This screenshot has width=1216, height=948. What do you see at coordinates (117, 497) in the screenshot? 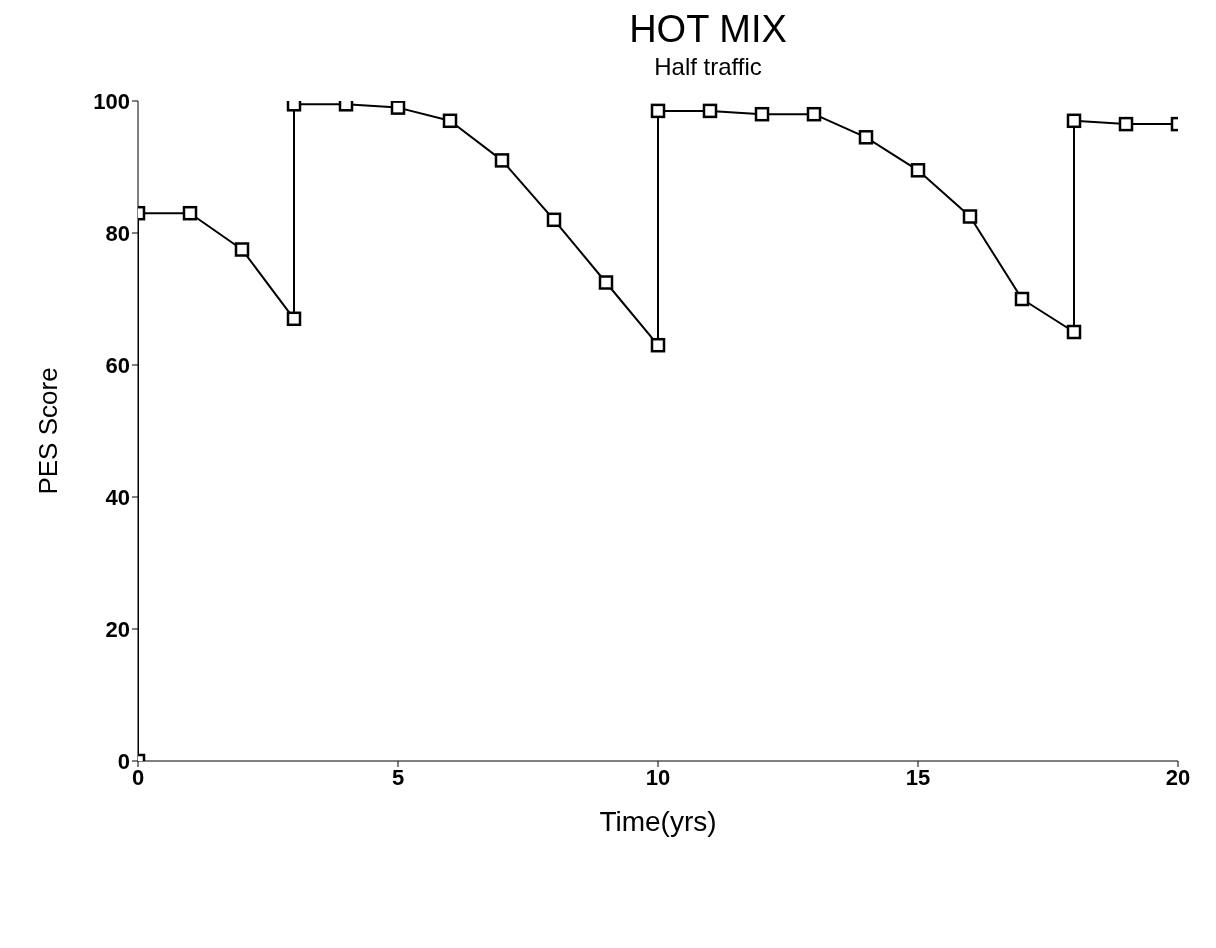
I see `y-tick-label: 40` at bounding box center [117, 497].